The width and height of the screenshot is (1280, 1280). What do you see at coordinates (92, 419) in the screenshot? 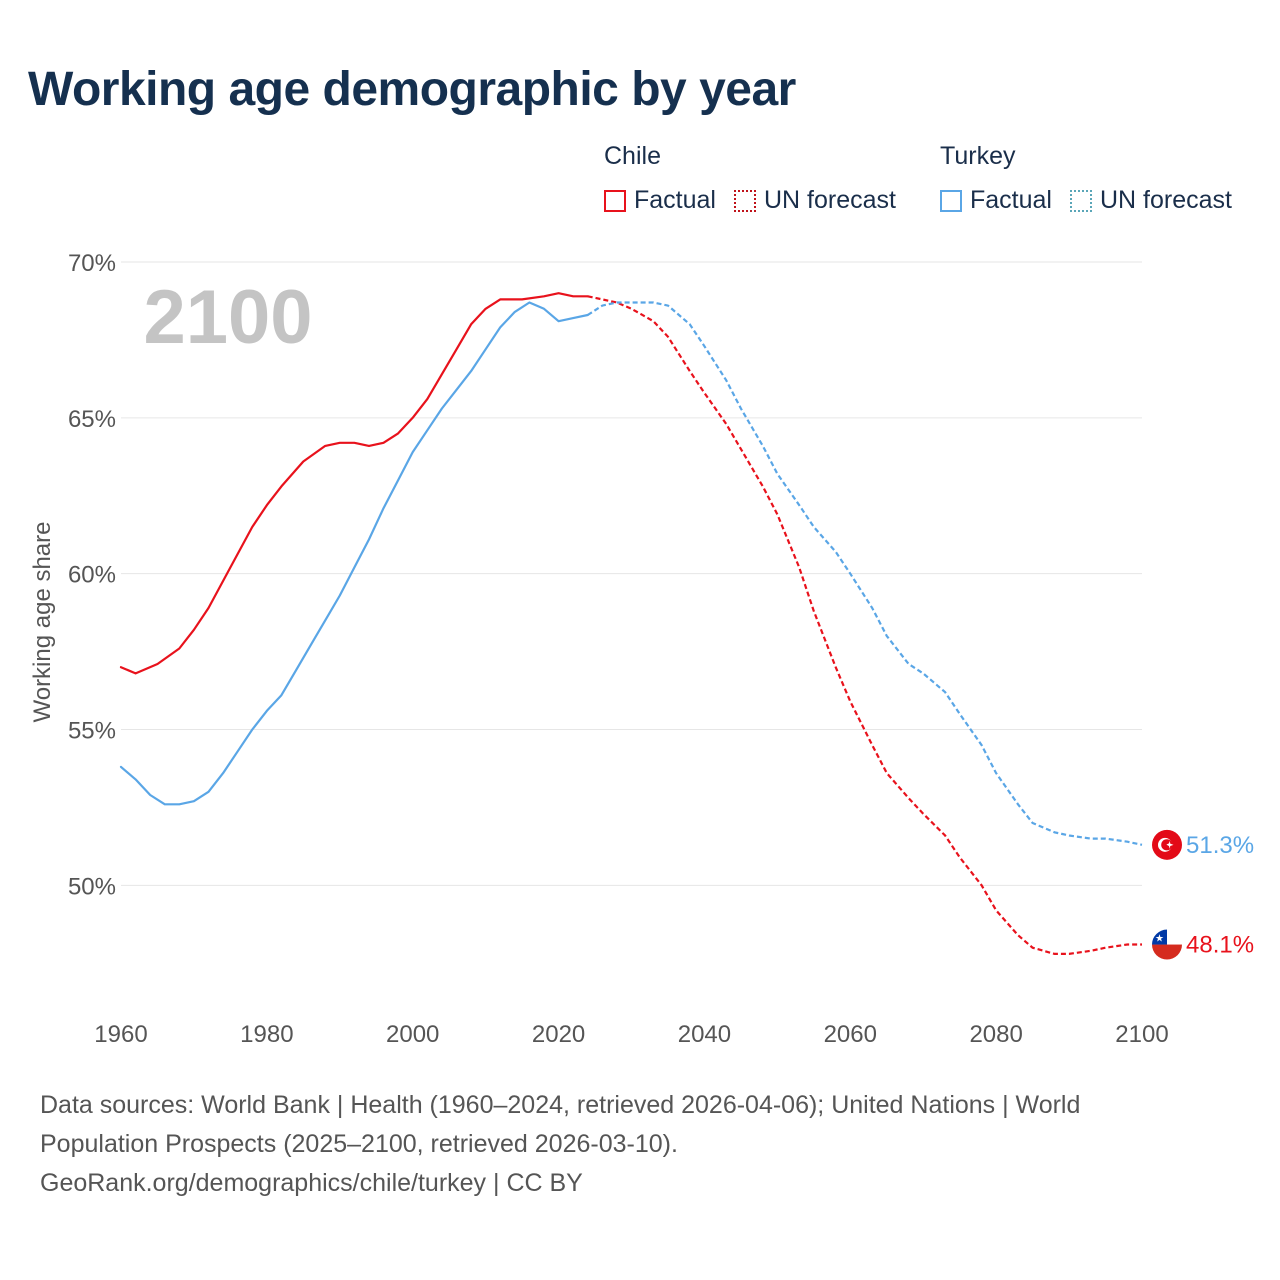
I see `y-tick-label: 65%` at bounding box center [92, 419].